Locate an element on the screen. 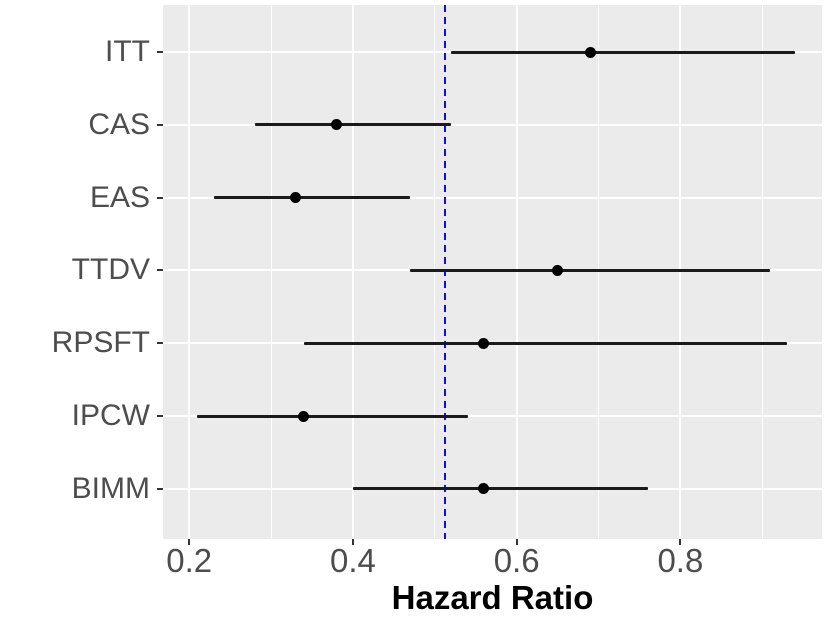 This screenshot has width=830, height=623. reference-line is located at coordinates (445, 272).